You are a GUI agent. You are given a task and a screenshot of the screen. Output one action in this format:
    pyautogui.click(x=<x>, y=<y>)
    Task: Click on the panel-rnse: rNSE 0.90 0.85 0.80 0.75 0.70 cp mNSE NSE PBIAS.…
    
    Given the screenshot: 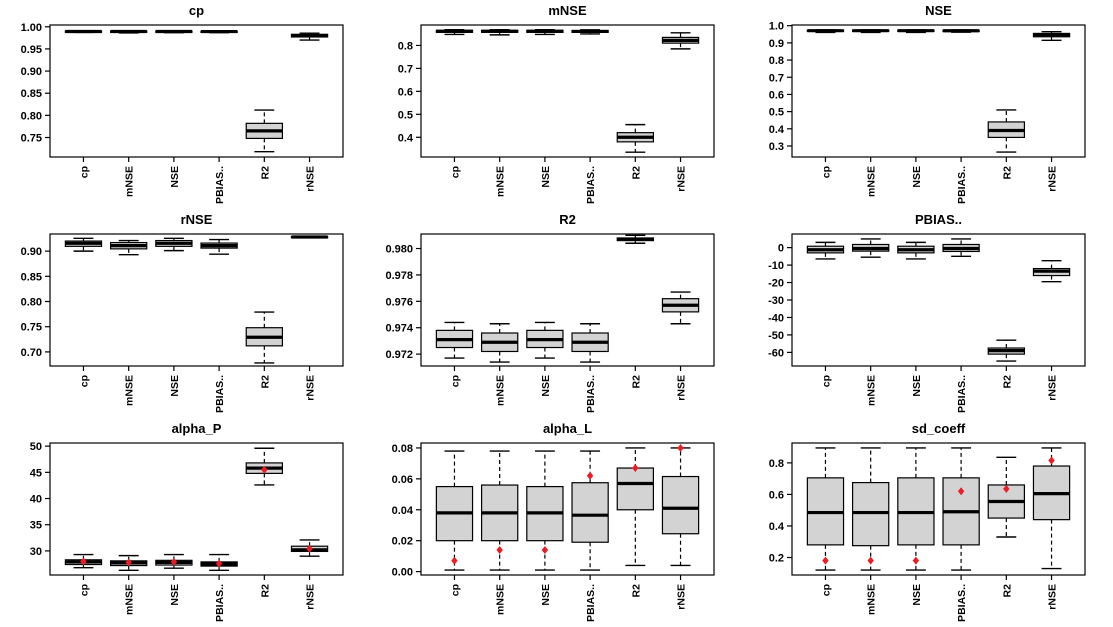 What is the action you would take?
    pyautogui.click(x=185, y=313)
    